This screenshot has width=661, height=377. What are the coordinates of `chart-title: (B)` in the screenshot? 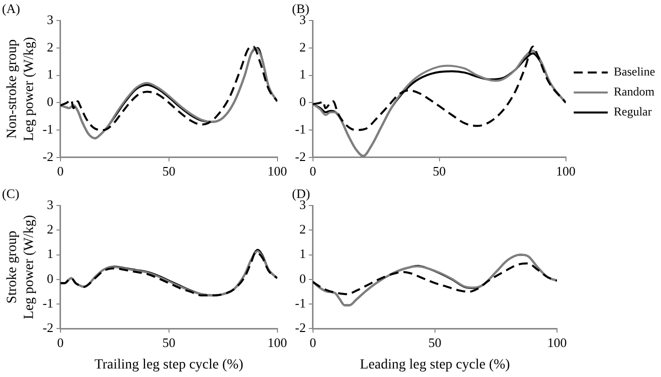 It's located at (301, 8).